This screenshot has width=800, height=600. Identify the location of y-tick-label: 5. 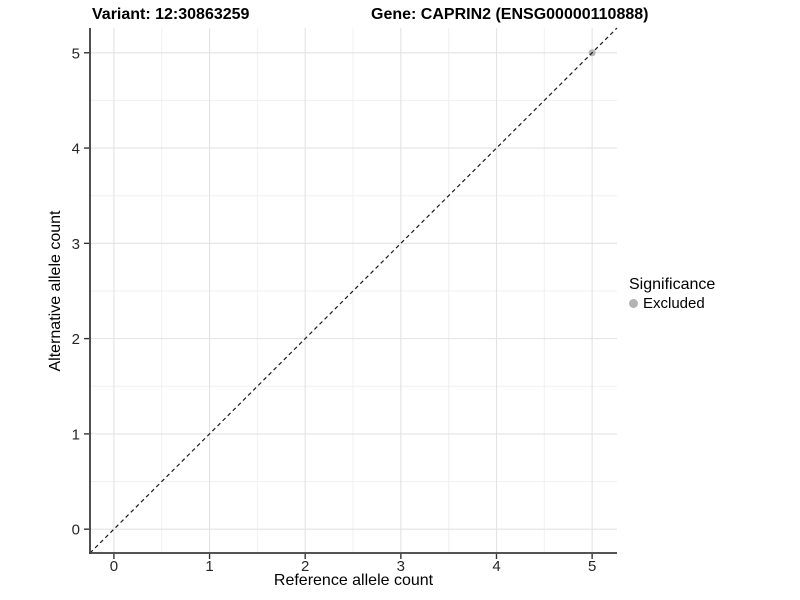
(76, 53).